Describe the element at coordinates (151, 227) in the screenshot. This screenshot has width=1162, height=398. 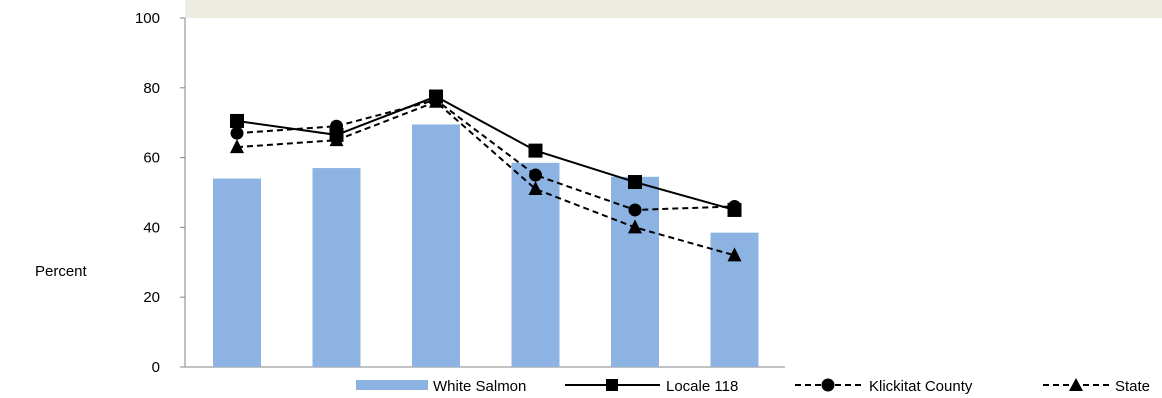
I see `y-tick-label: 40` at that location.